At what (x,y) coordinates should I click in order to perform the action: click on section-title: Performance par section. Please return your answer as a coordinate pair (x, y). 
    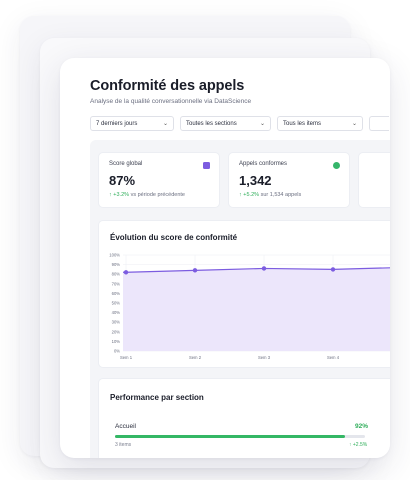
    Looking at the image, I should click on (157, 397).